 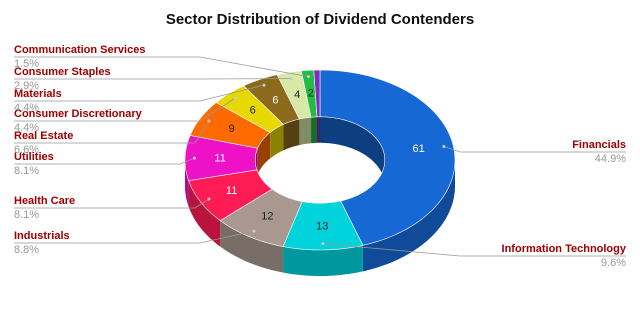 I want to click on category-label: Health Care, so click(x=44, y=201).